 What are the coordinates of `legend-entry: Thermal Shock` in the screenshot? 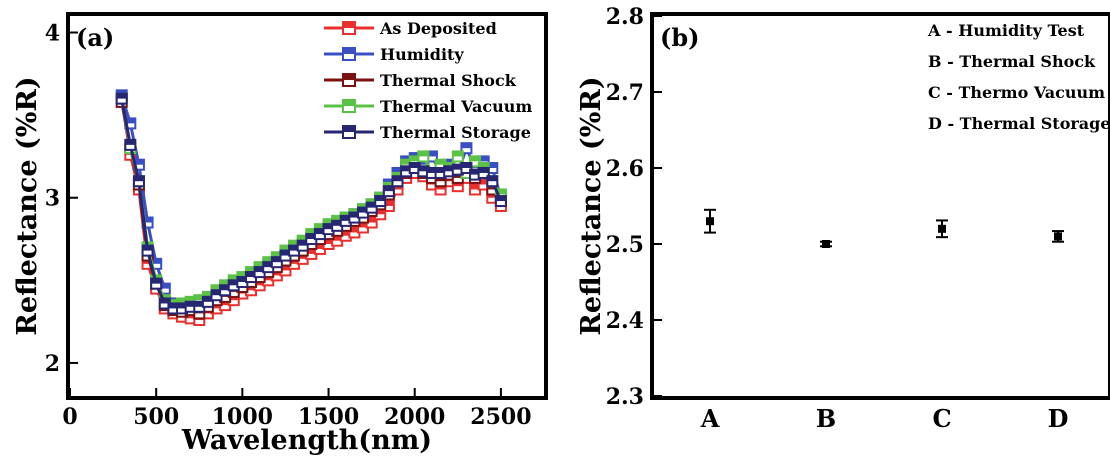 It's located at (420, 80).